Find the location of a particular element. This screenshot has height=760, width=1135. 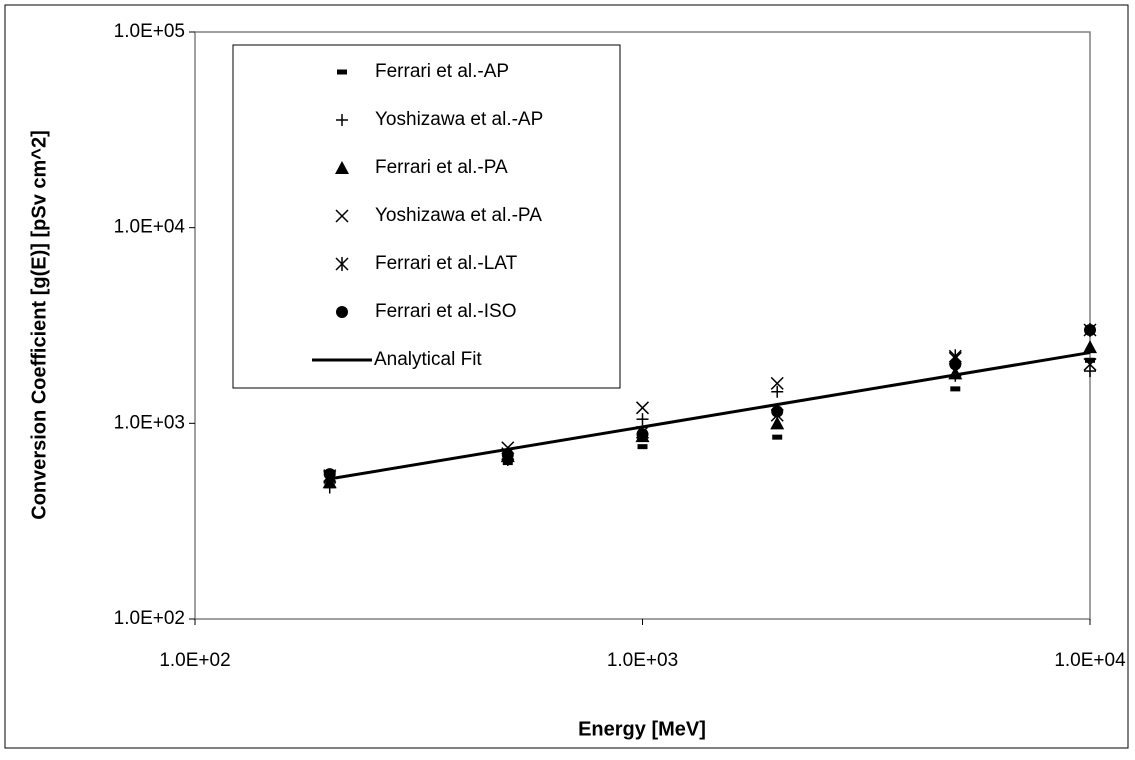

x-tick-label: 1.0E+04 is located at coordinates (1090, 660).